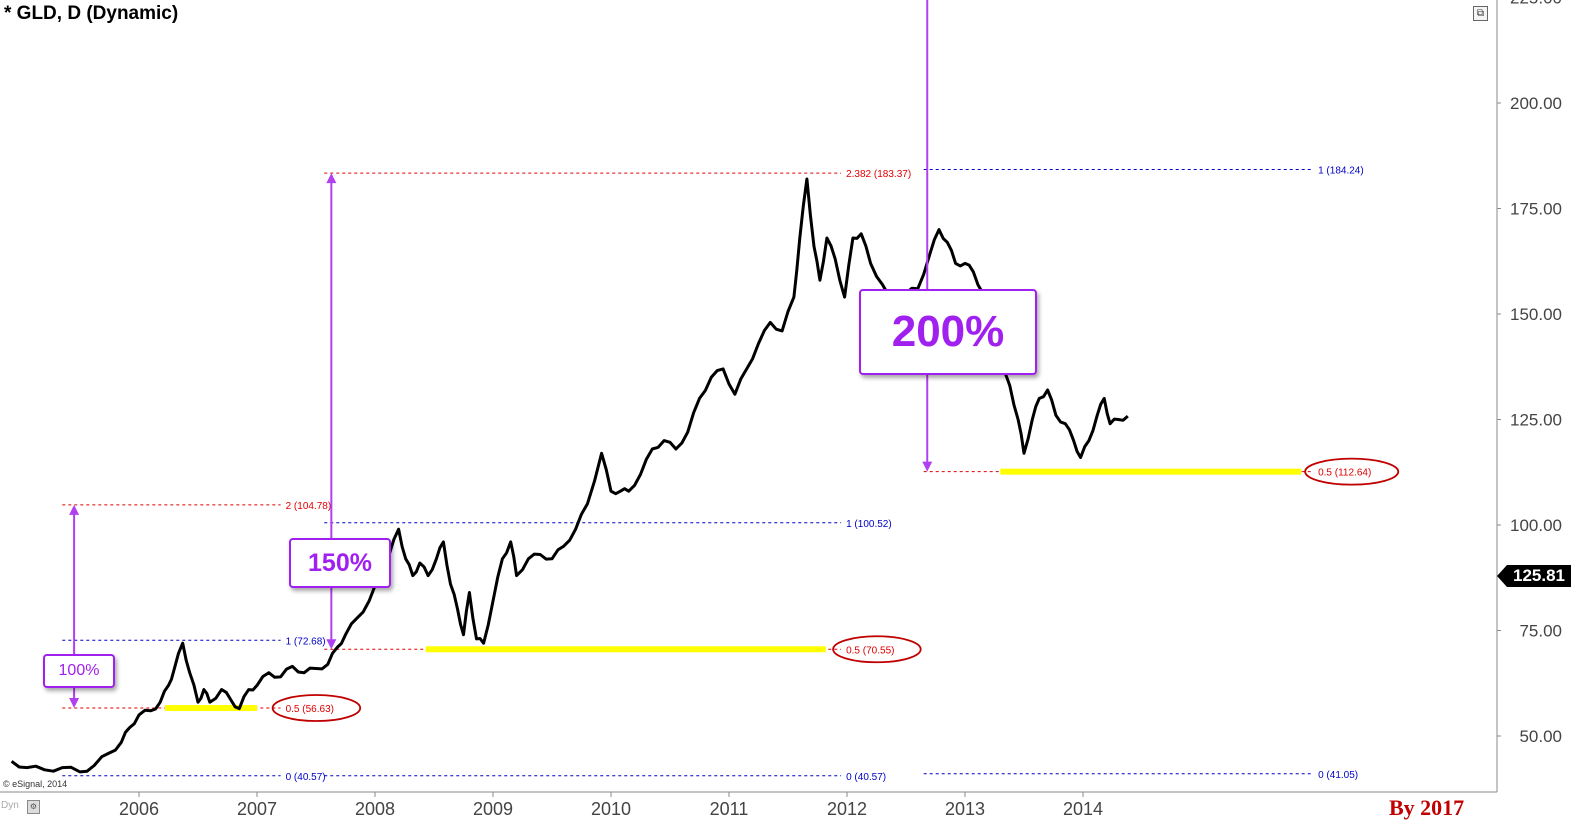  I want to click on chart-title: * GLD, D (Dynamic), so click(91, 13).